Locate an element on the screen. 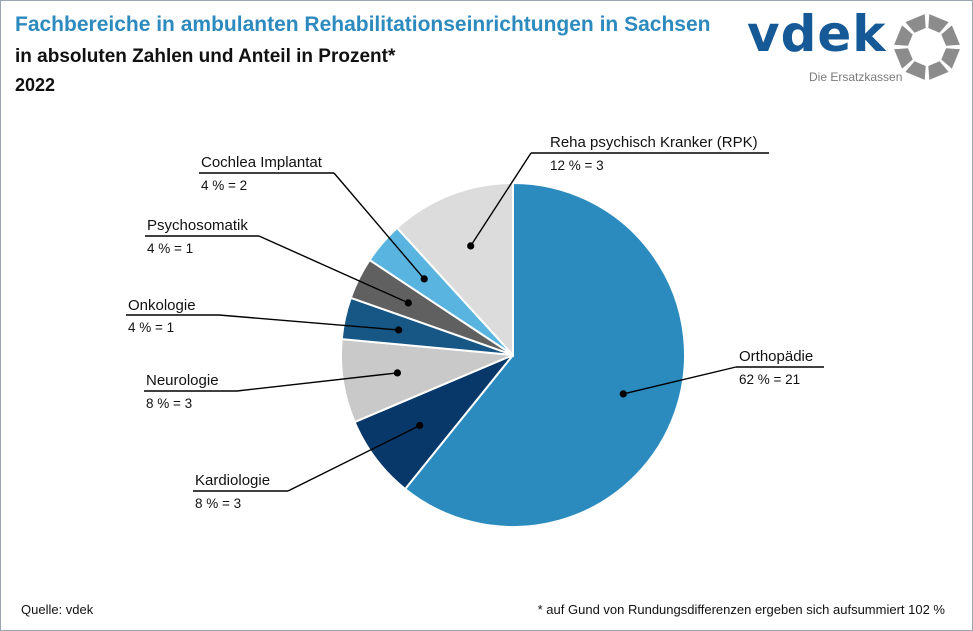 The height and width of the screenshot is (631, 973). logo-tagline: Die Ersatzkassen is located at coordinates (856, 77).